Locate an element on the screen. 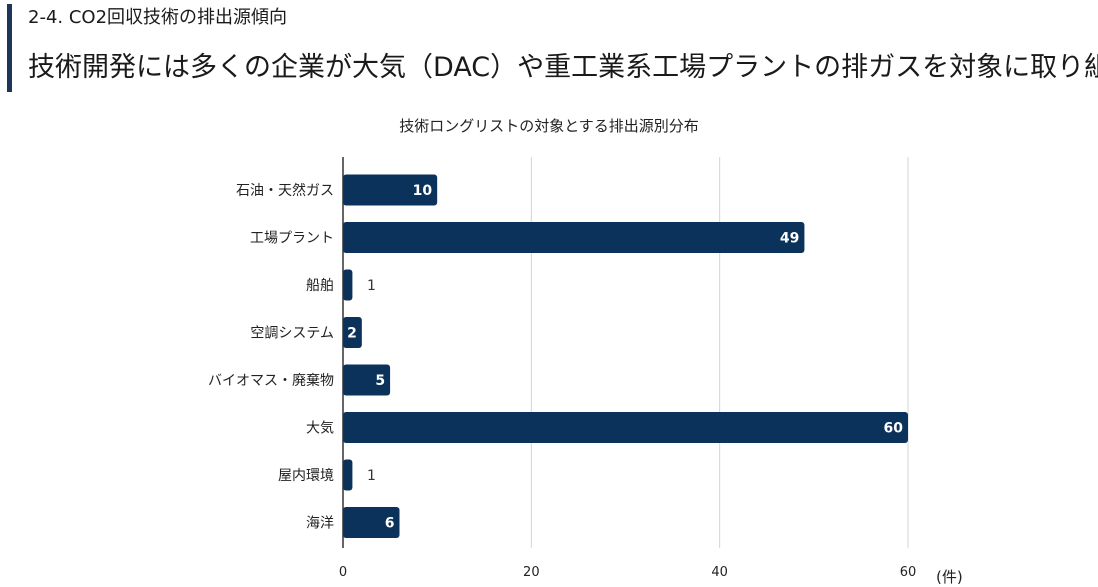  x-axis-unit: (件) is located at coordinates (949, 577).